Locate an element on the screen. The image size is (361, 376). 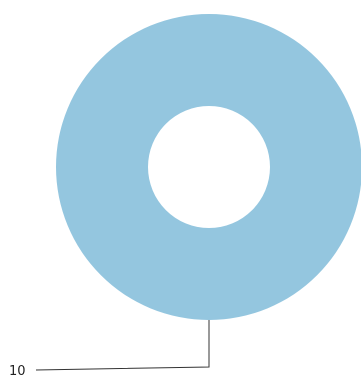
data-labels-layer: 10 is located at coordinates (17, 370).